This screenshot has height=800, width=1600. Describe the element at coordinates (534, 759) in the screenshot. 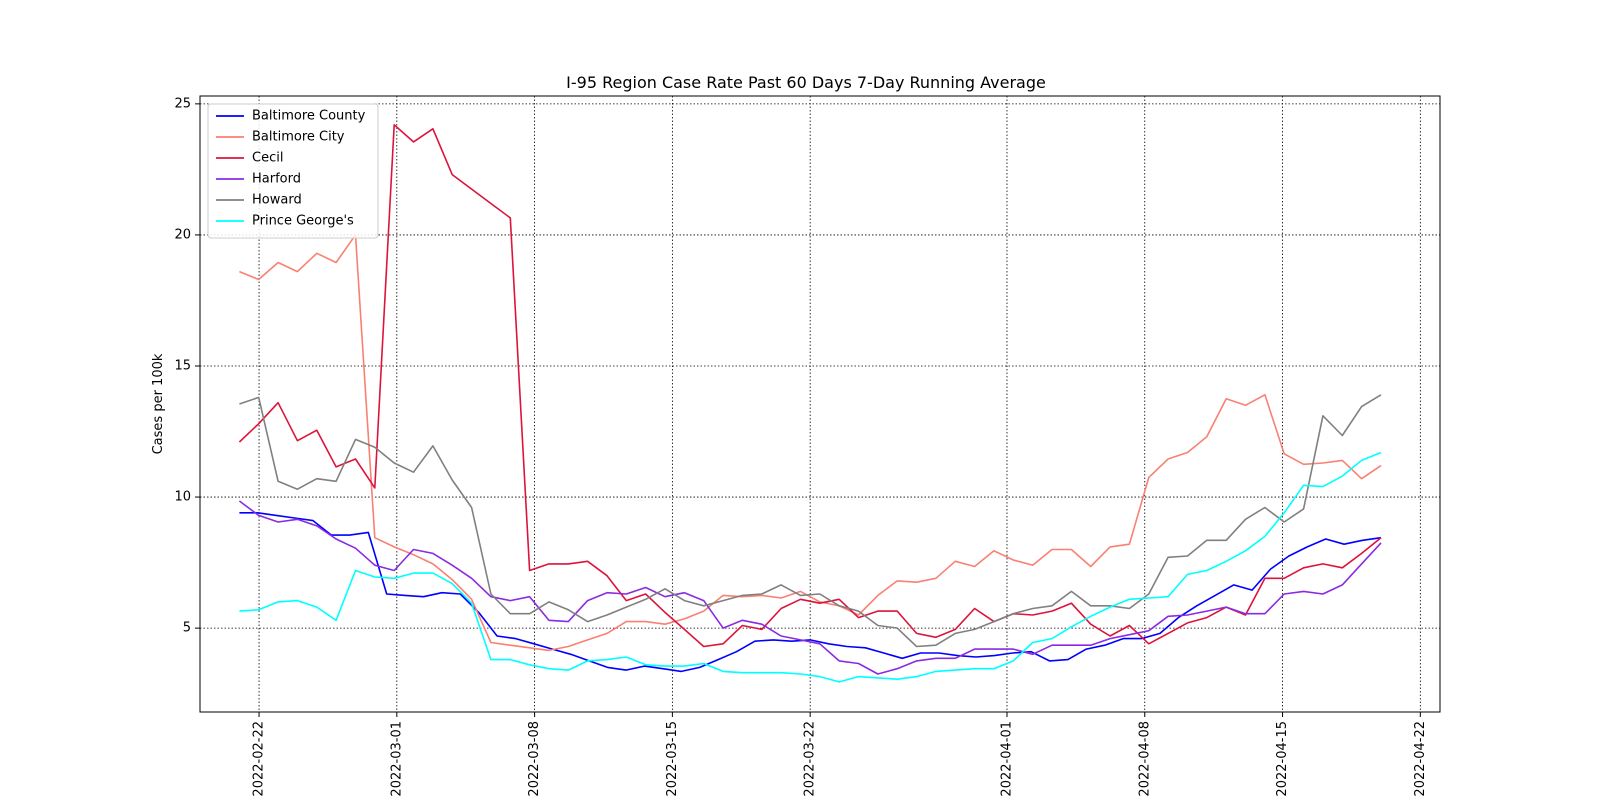

I see `x-tick-label: 2022-03-08` at that location.